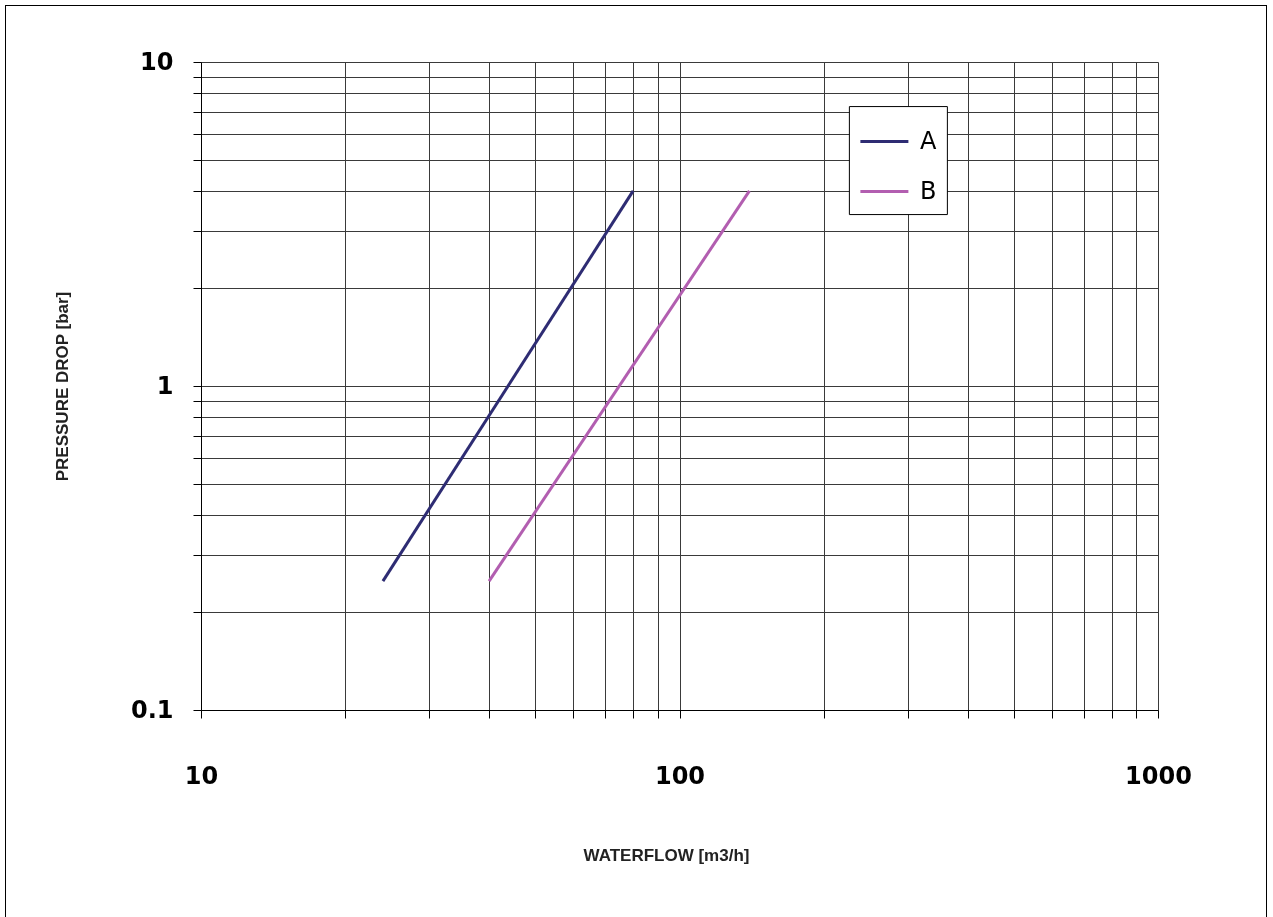 This screenshot has width=1273, height=917. What do you see at coordinates (201, 775) in the screenshot?
I see `x-tick-label: 10` at bounding box center [201, 775].